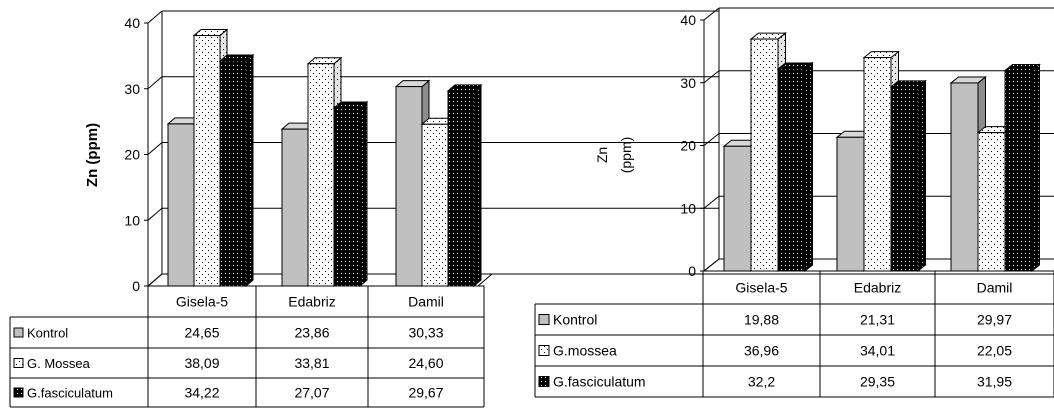 The height and width of the screenshot is (416, 1054). What do you see at coordinates (585, 351) in the screenshot?
I see `legend-label: G.mossea` at bounding box center [585, 351].